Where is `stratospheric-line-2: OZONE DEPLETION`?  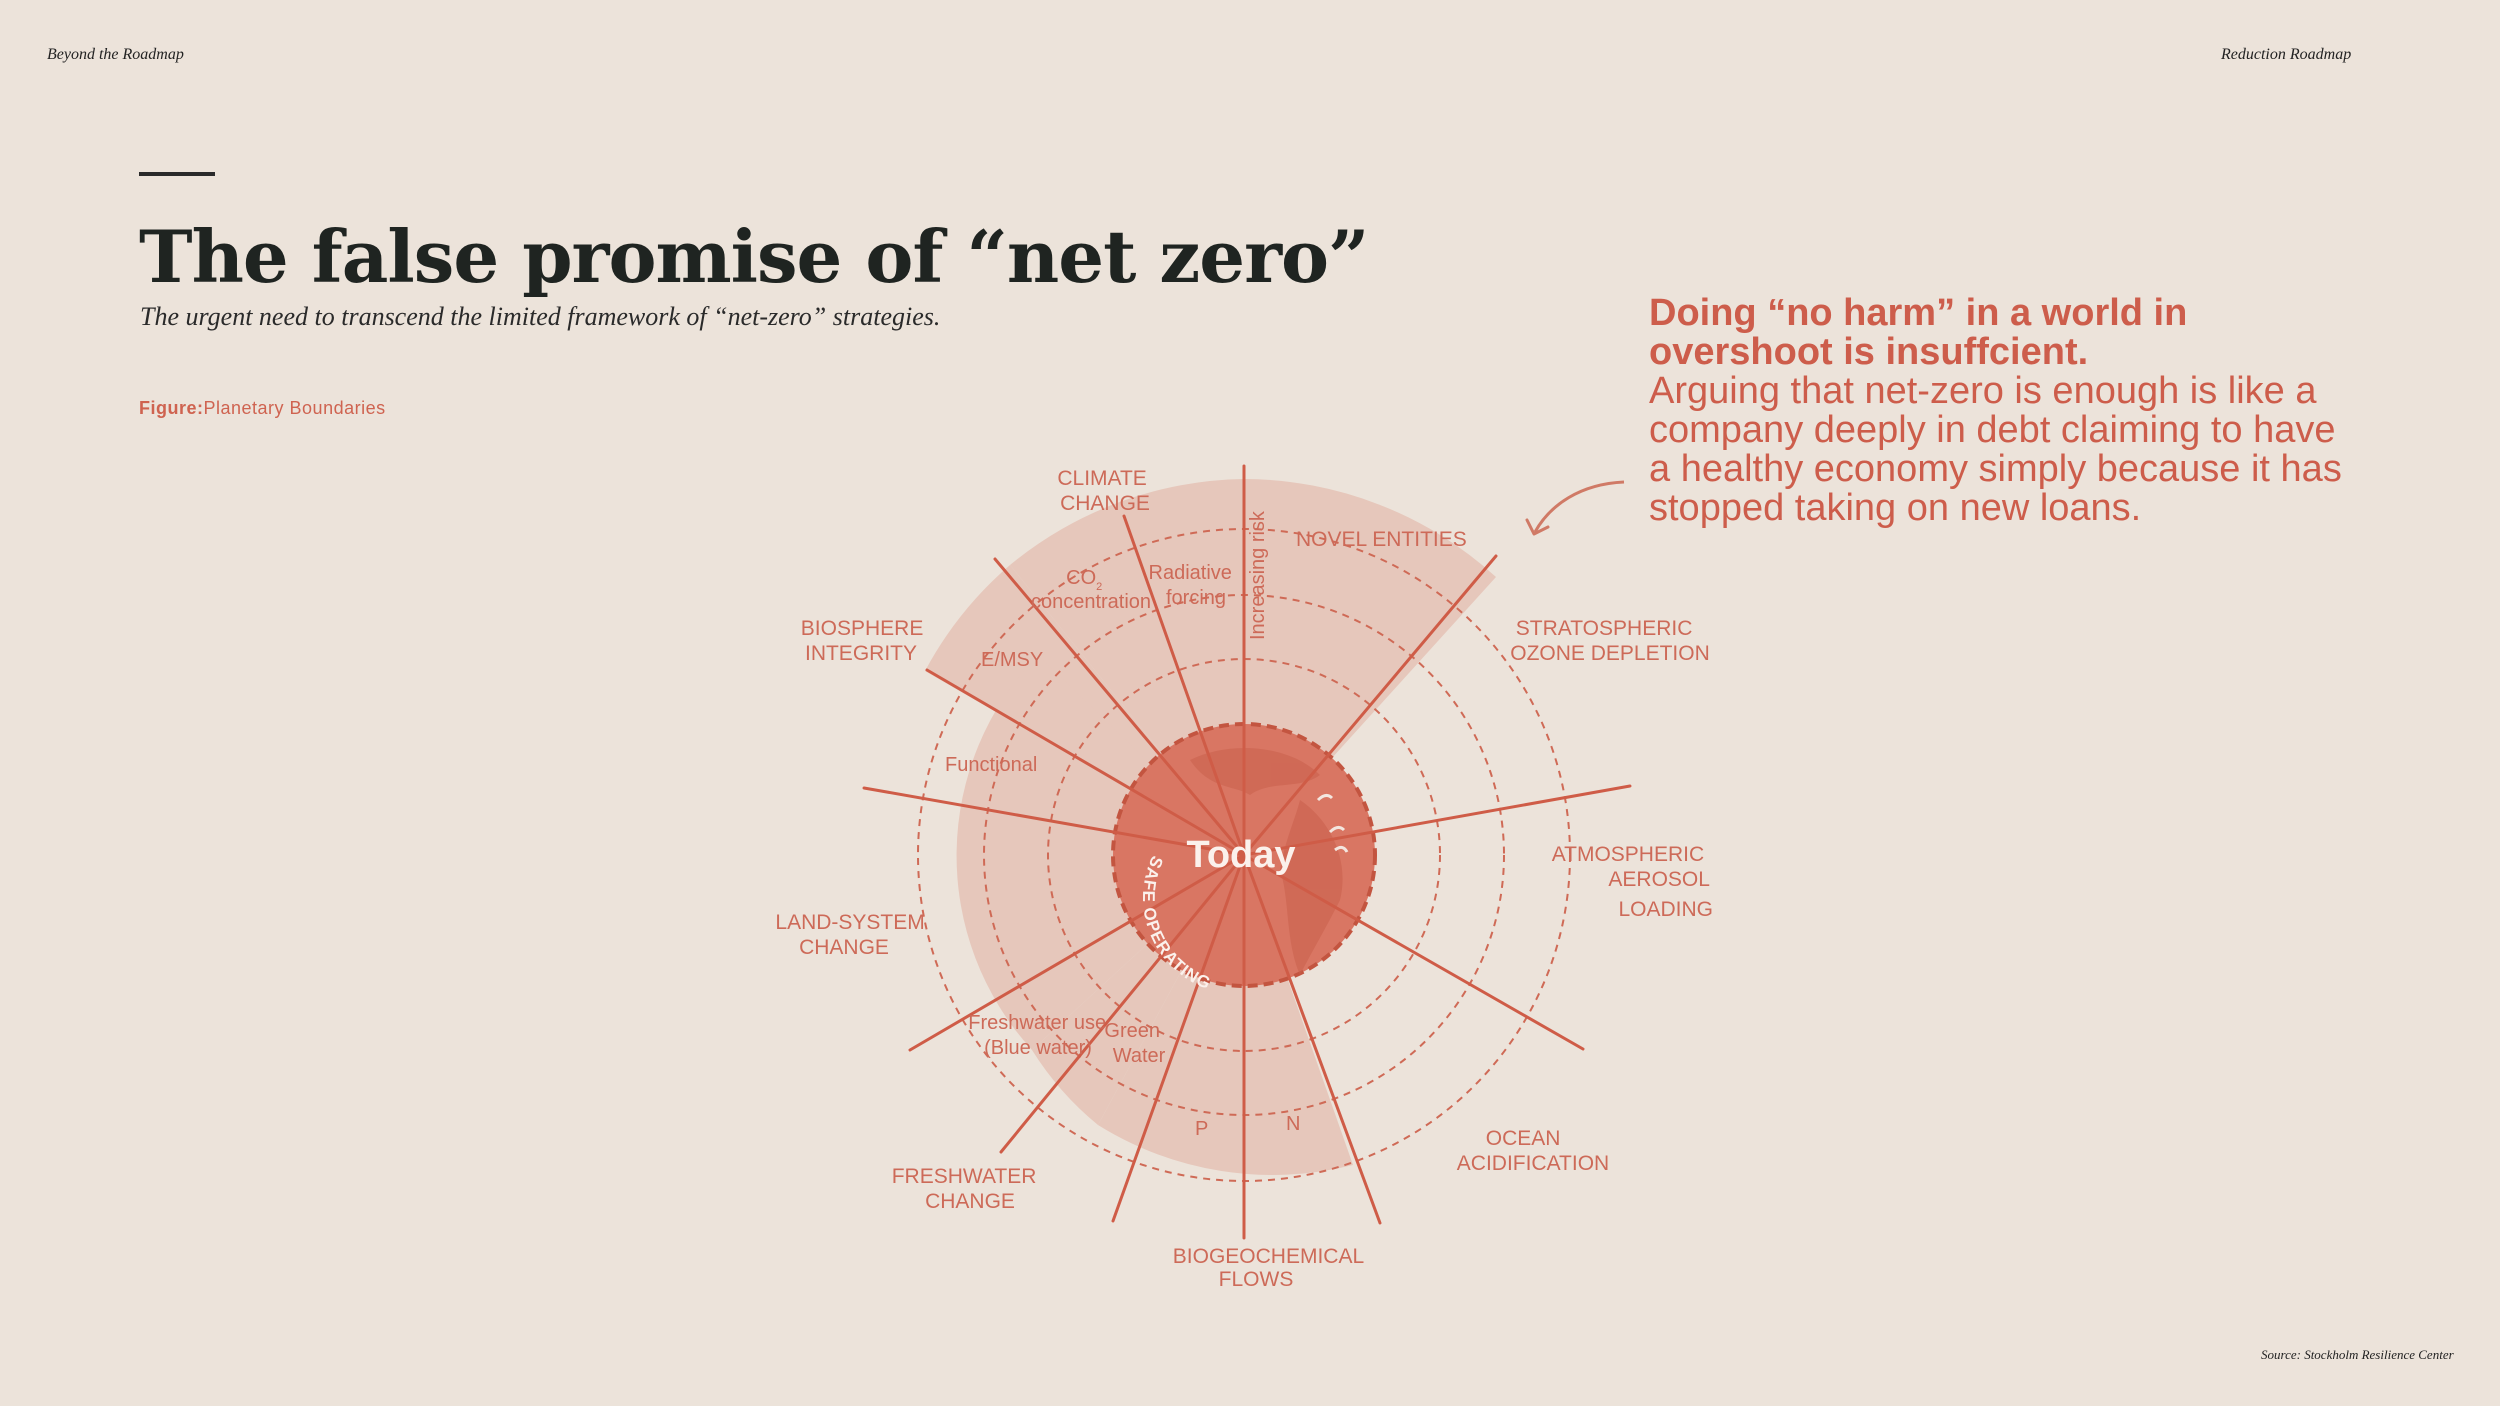
stratospheric-line-2: OZONE DEPLETION is located at coordinates (1610, 653).